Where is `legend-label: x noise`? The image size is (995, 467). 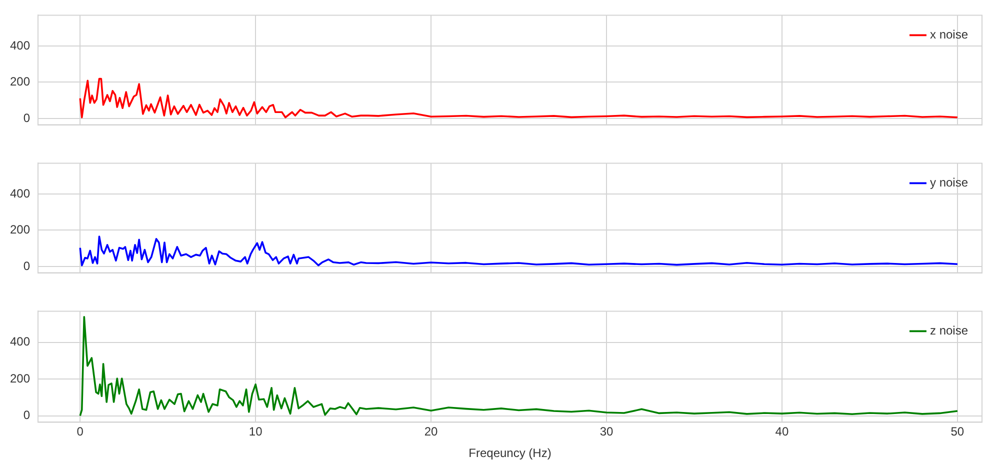
legend-label: x noise is located at coordinates (949, 35).